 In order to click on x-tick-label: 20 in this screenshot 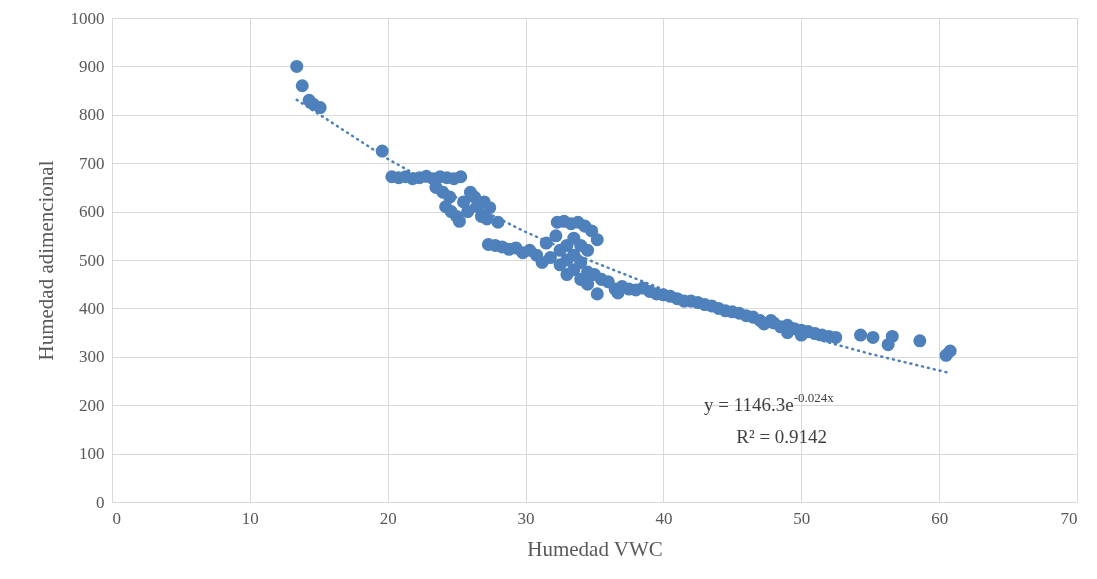, I will do `click(388, 518)`.